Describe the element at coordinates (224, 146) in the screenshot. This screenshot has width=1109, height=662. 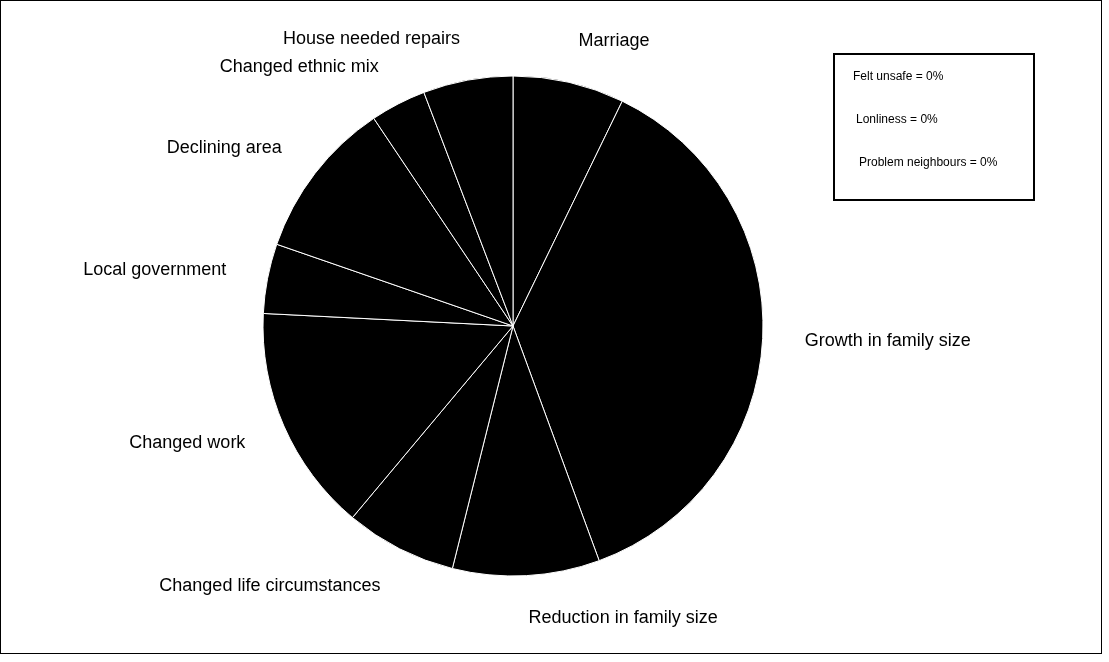
I see `slice-label: Declining area` at that location.